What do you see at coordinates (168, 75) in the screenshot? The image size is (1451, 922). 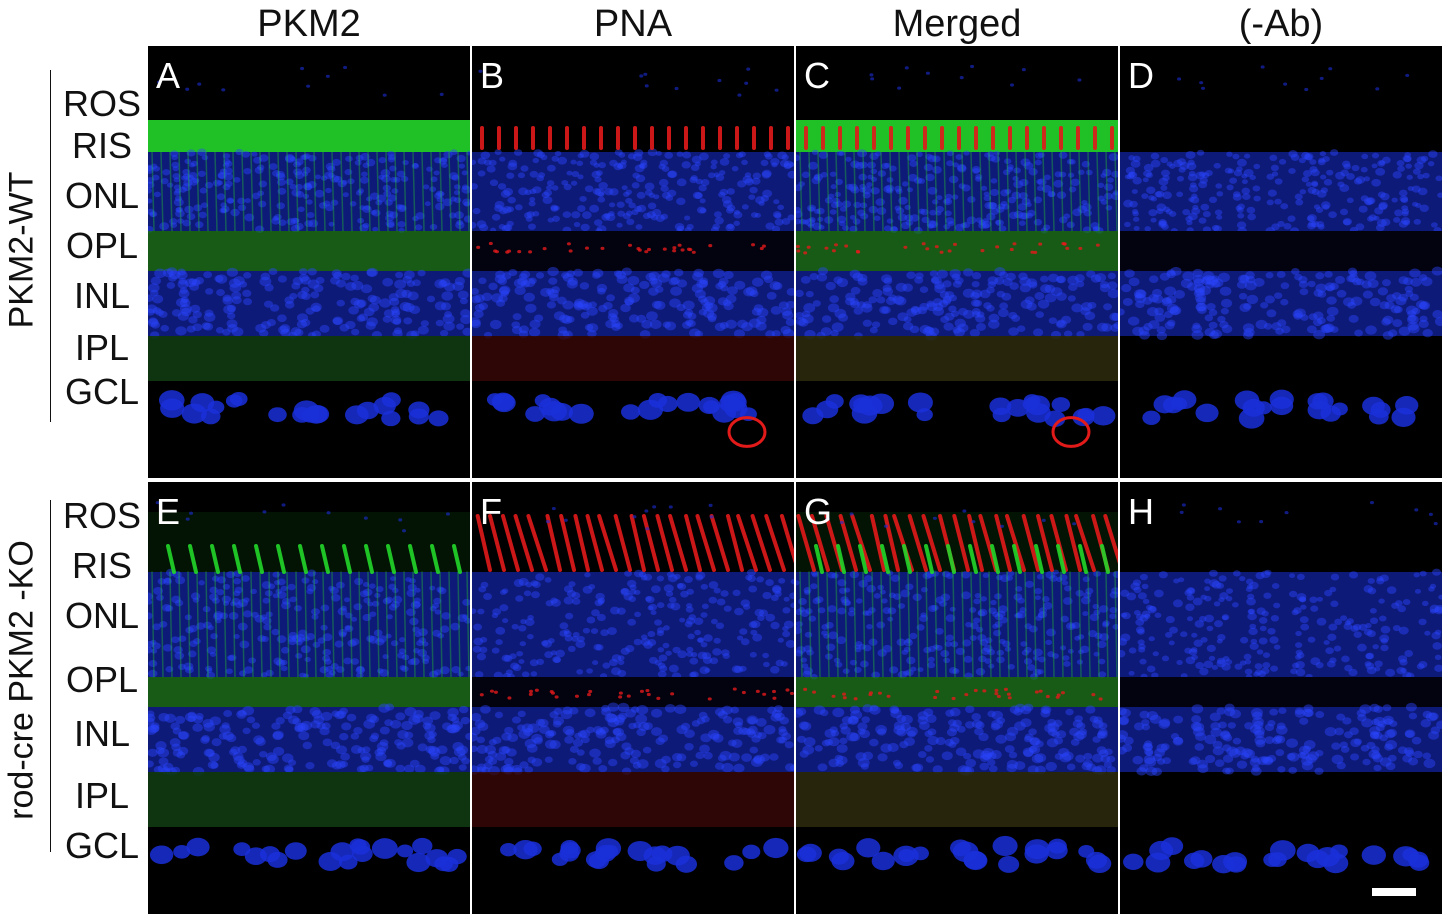 I see `panel-letter-a: A` at bounding box center [168, 75].